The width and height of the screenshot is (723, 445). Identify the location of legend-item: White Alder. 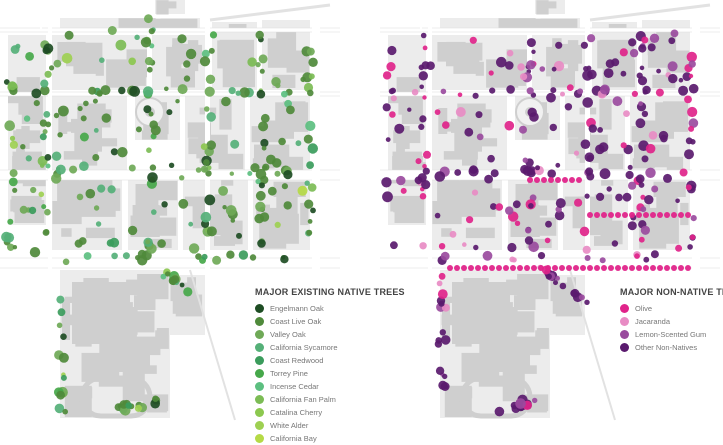
(330, 425).